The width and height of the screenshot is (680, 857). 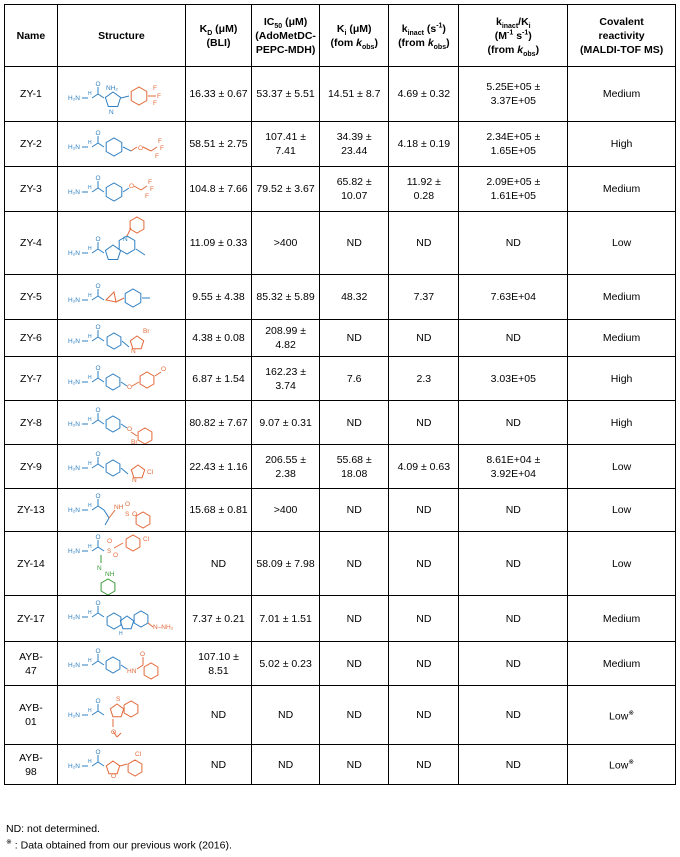 I want to click on footnote-mark: ※, so click(x=631, y=713).